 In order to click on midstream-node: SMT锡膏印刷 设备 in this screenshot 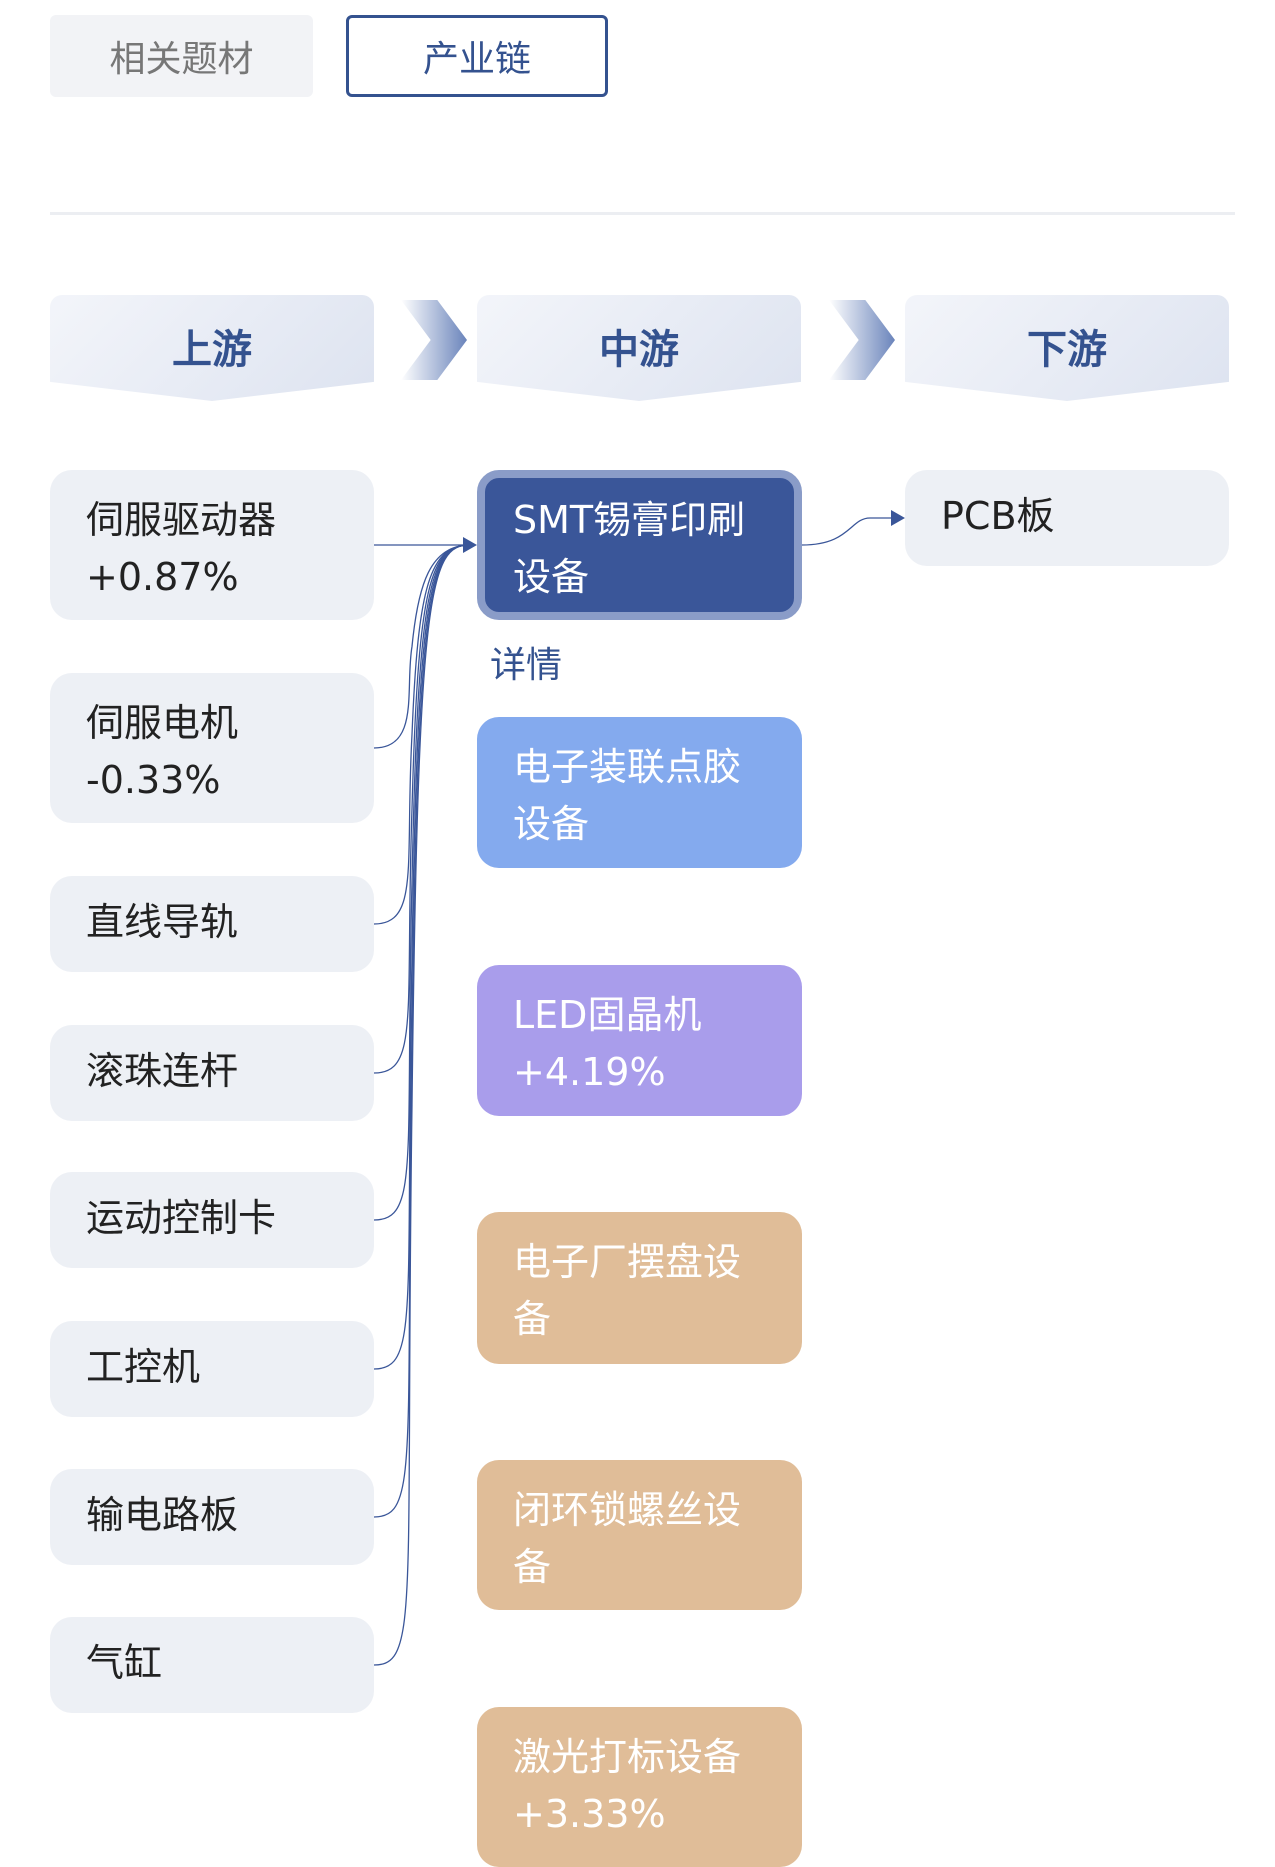, I will do `click(639, 545)`.